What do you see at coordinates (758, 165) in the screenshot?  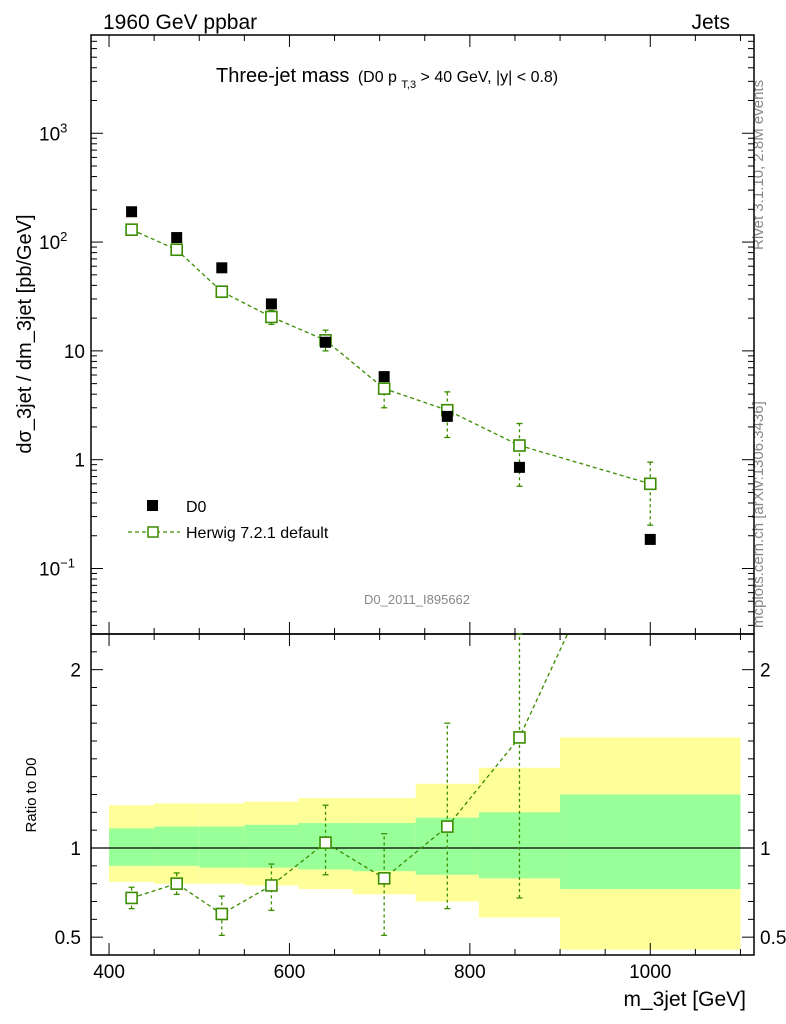 I see `rivet-tag: Rivet 3.1.10, 2.8M events` at bounding box center [758, 165].